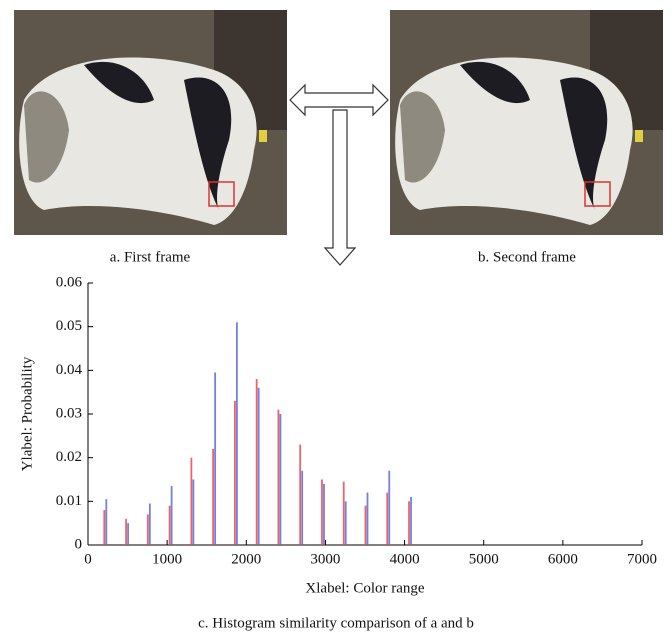 This screenshot has height=635, width=672. I want to click on x-axis-label: Xlabel: Color range, so click(364, 588).